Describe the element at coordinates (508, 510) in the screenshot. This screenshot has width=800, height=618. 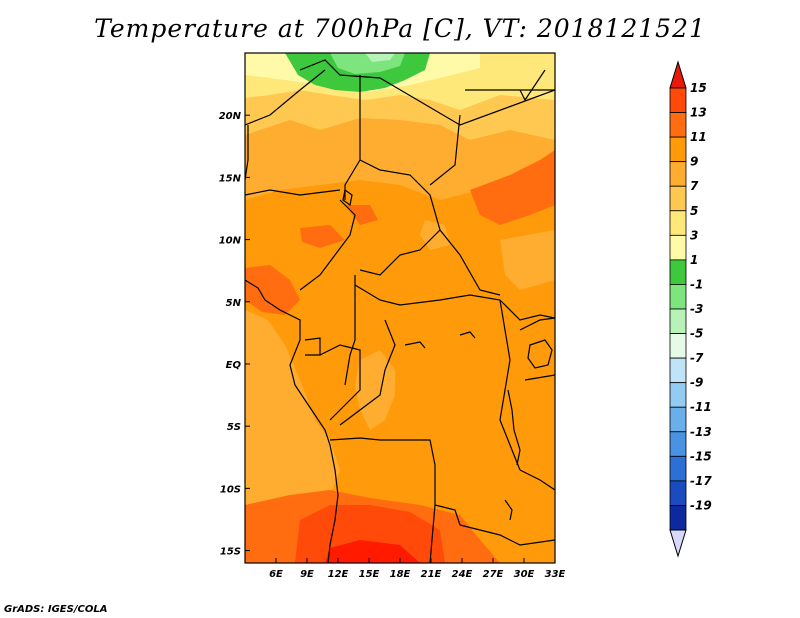
I see `lake-kariba-icon` at that location.